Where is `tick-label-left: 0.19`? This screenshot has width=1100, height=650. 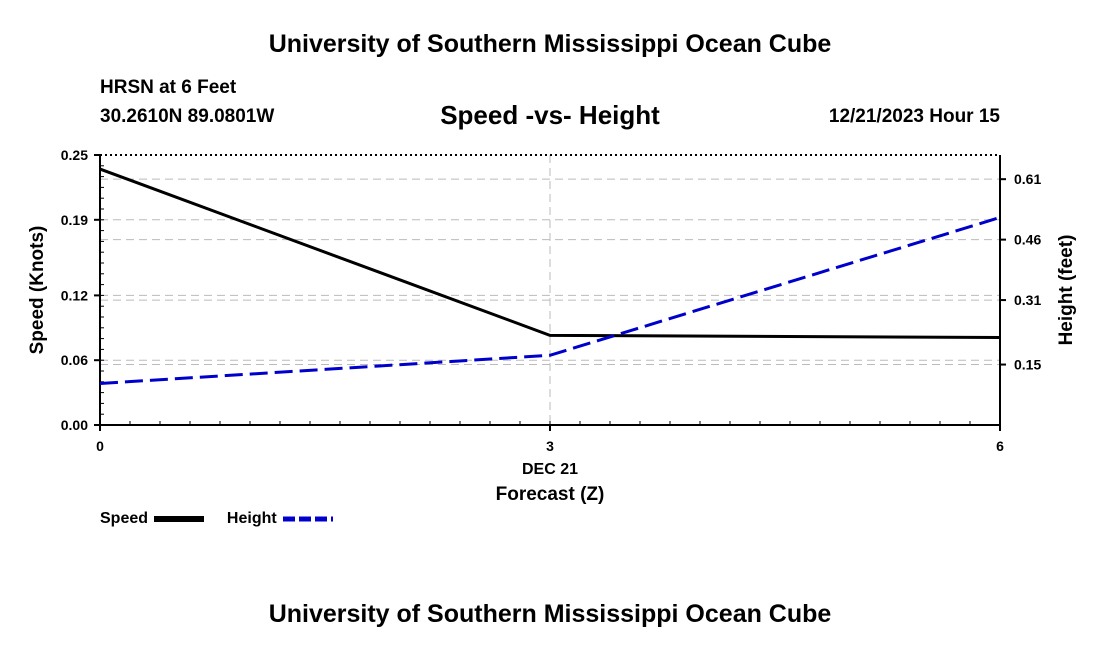 tick-label-left: 0.19 is located at coordinates (74, 220).